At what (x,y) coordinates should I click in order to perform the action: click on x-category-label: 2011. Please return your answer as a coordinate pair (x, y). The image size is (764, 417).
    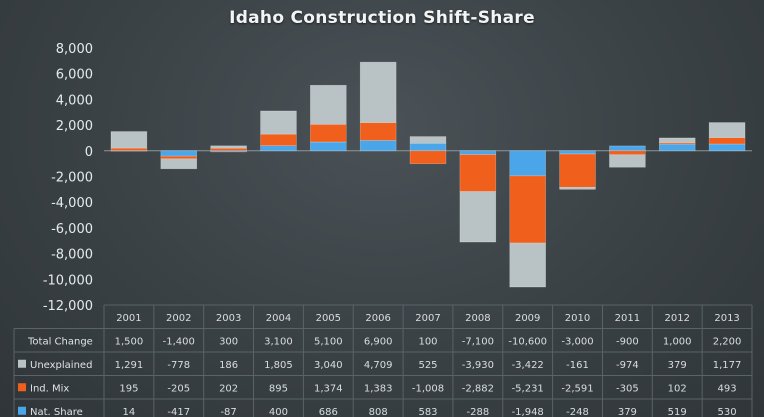
    Looking at the image, I should click on (627, 318).